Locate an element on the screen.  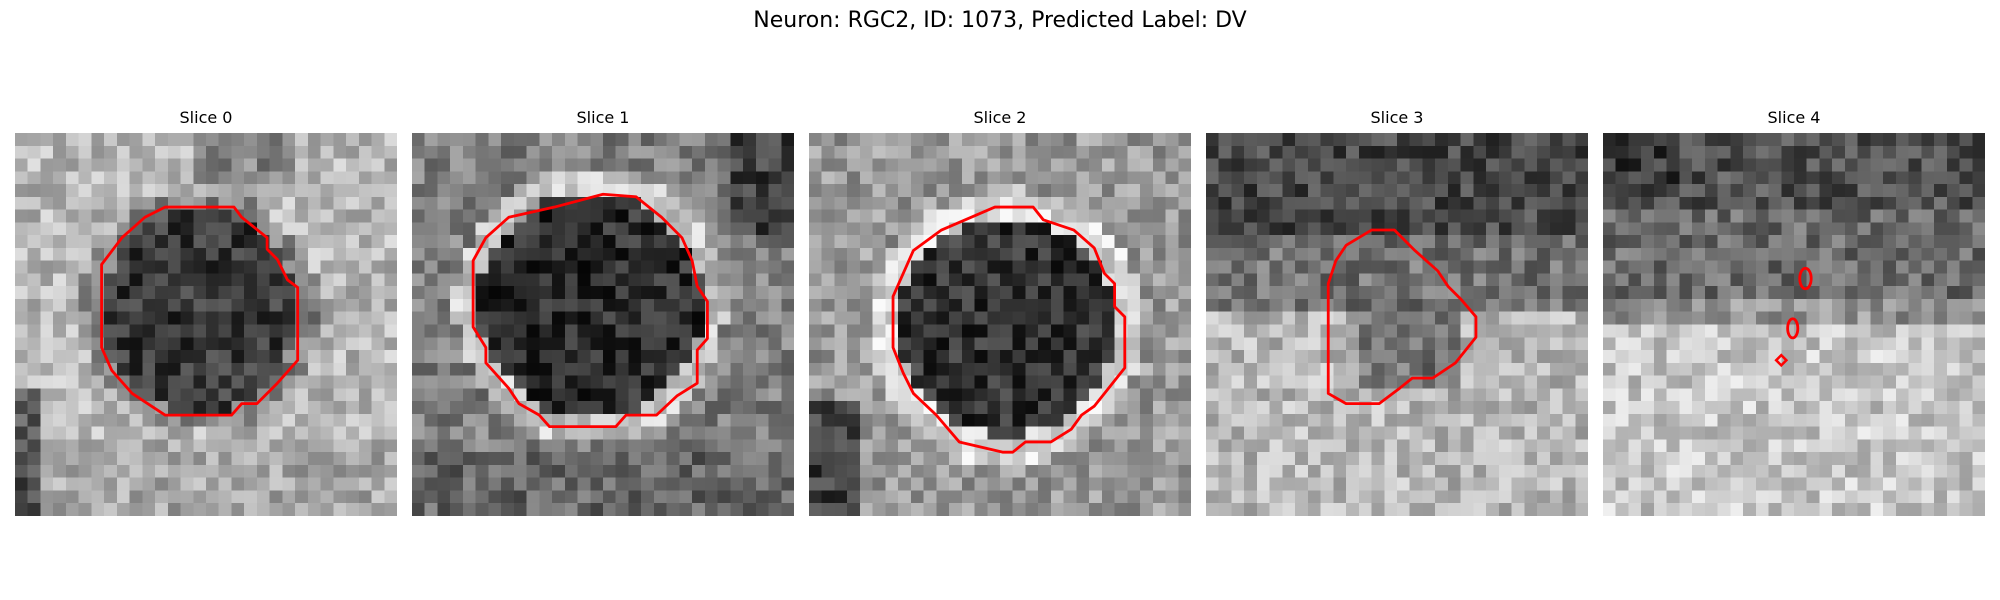
slice-title-3: Slice 3 is located at coordinates (1397, 117).